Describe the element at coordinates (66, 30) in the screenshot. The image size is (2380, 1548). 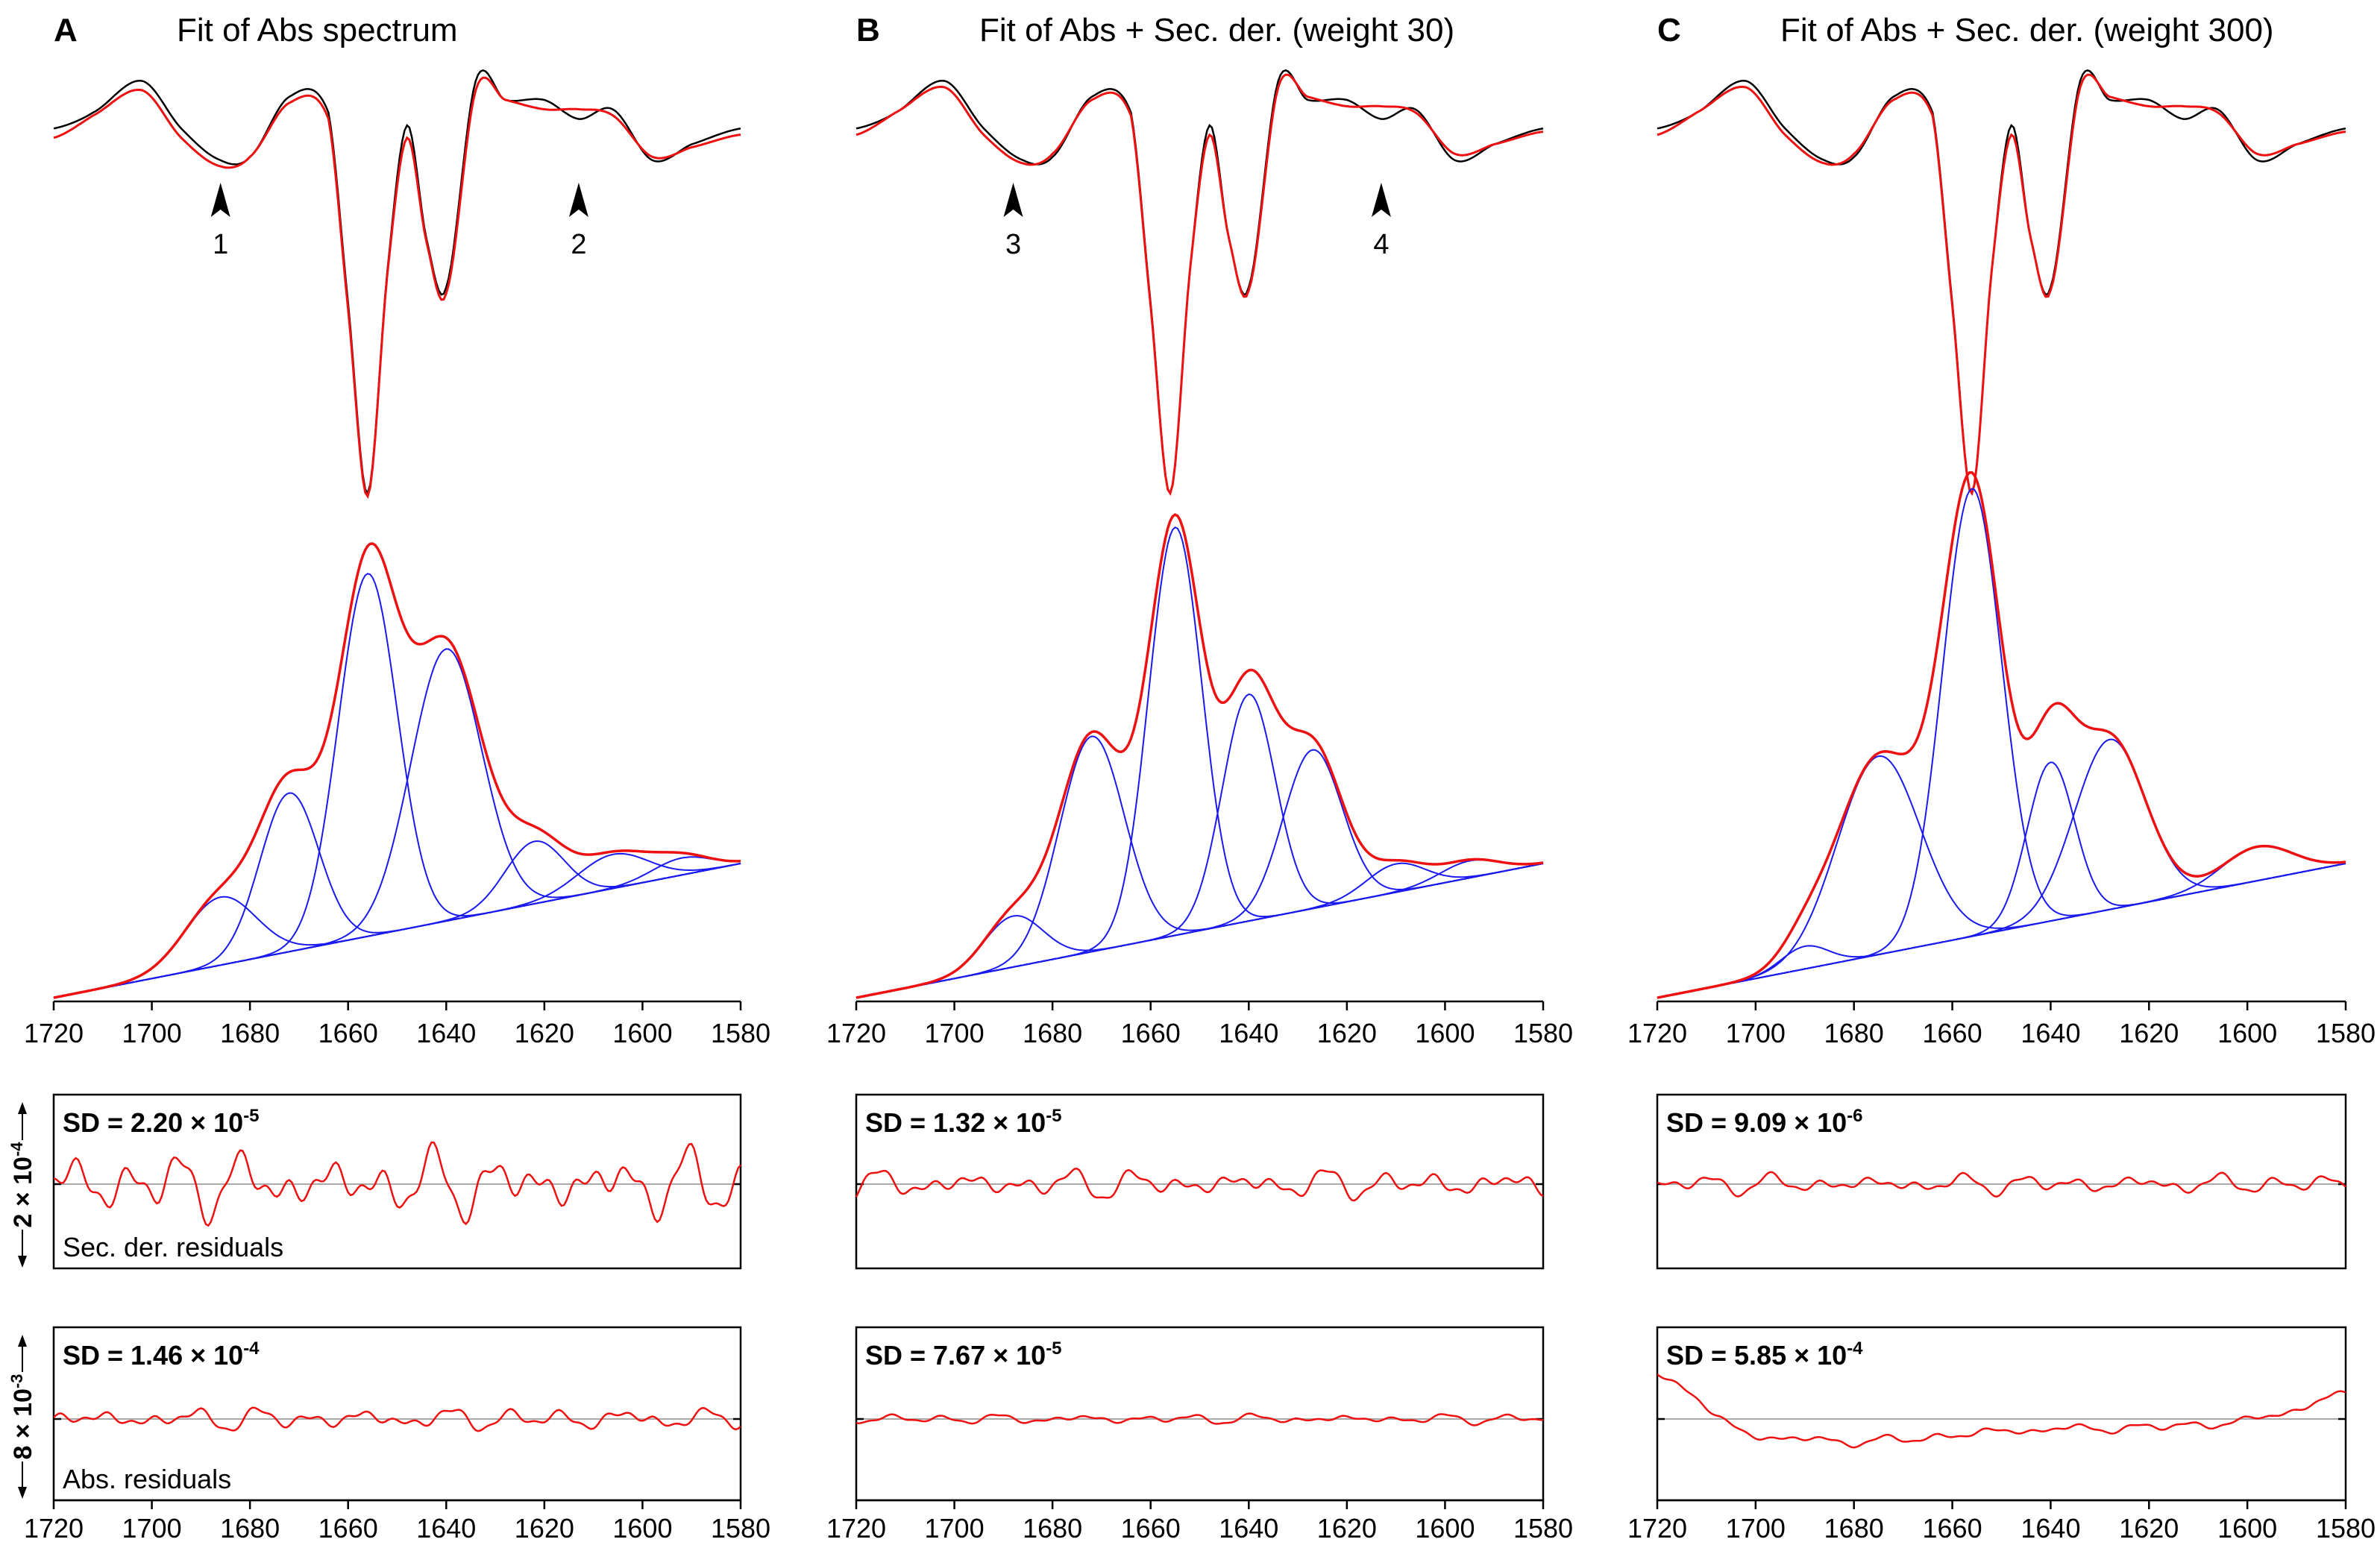
I see `panel-letter: A` at that location.